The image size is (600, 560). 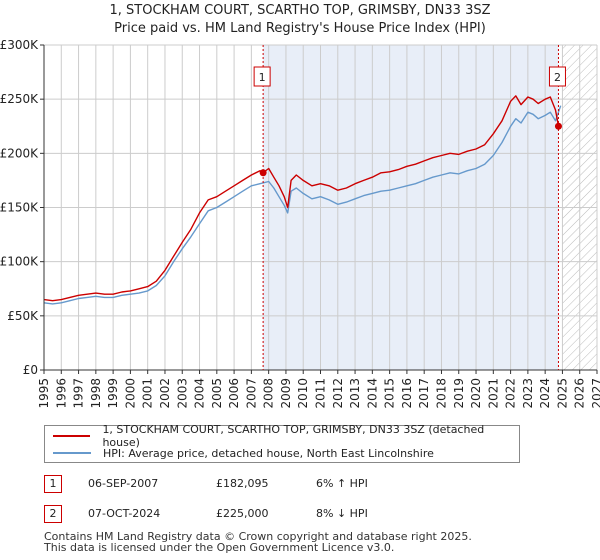 I want to click on transaction-hpi-diff: 6% ↑ HPI, so click(x=342, y=483).